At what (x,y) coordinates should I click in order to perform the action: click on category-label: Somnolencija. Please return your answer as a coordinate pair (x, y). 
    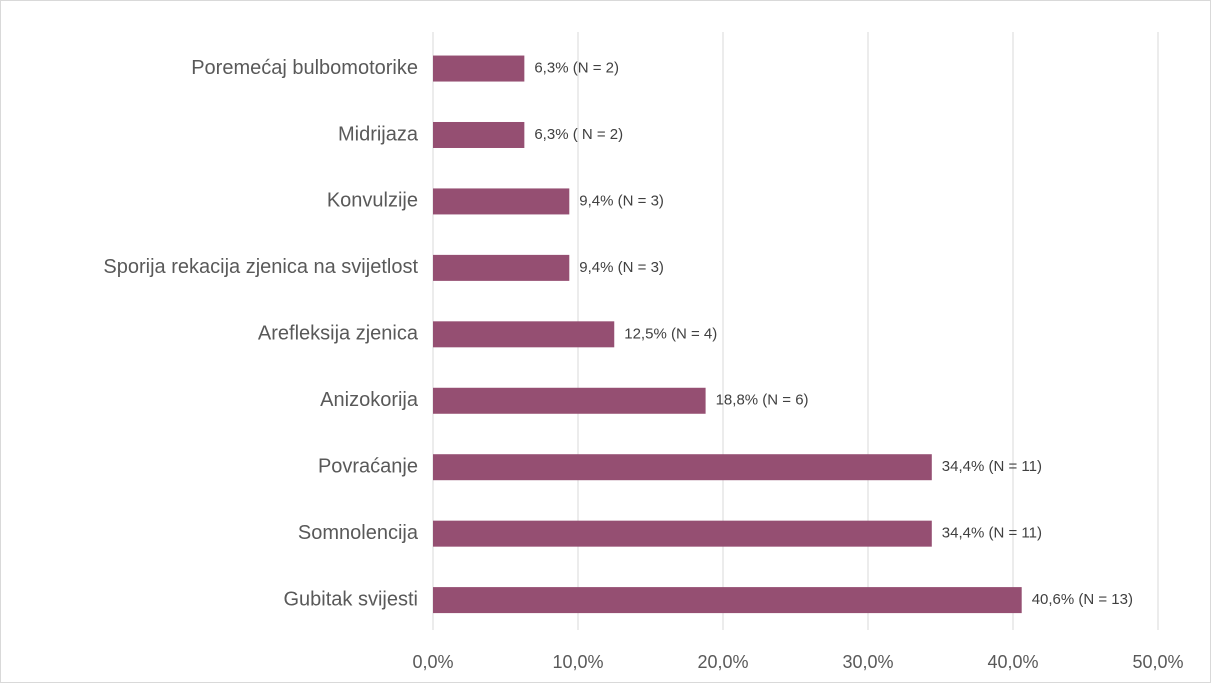
    Looking at the image, I should click on (358, 533).